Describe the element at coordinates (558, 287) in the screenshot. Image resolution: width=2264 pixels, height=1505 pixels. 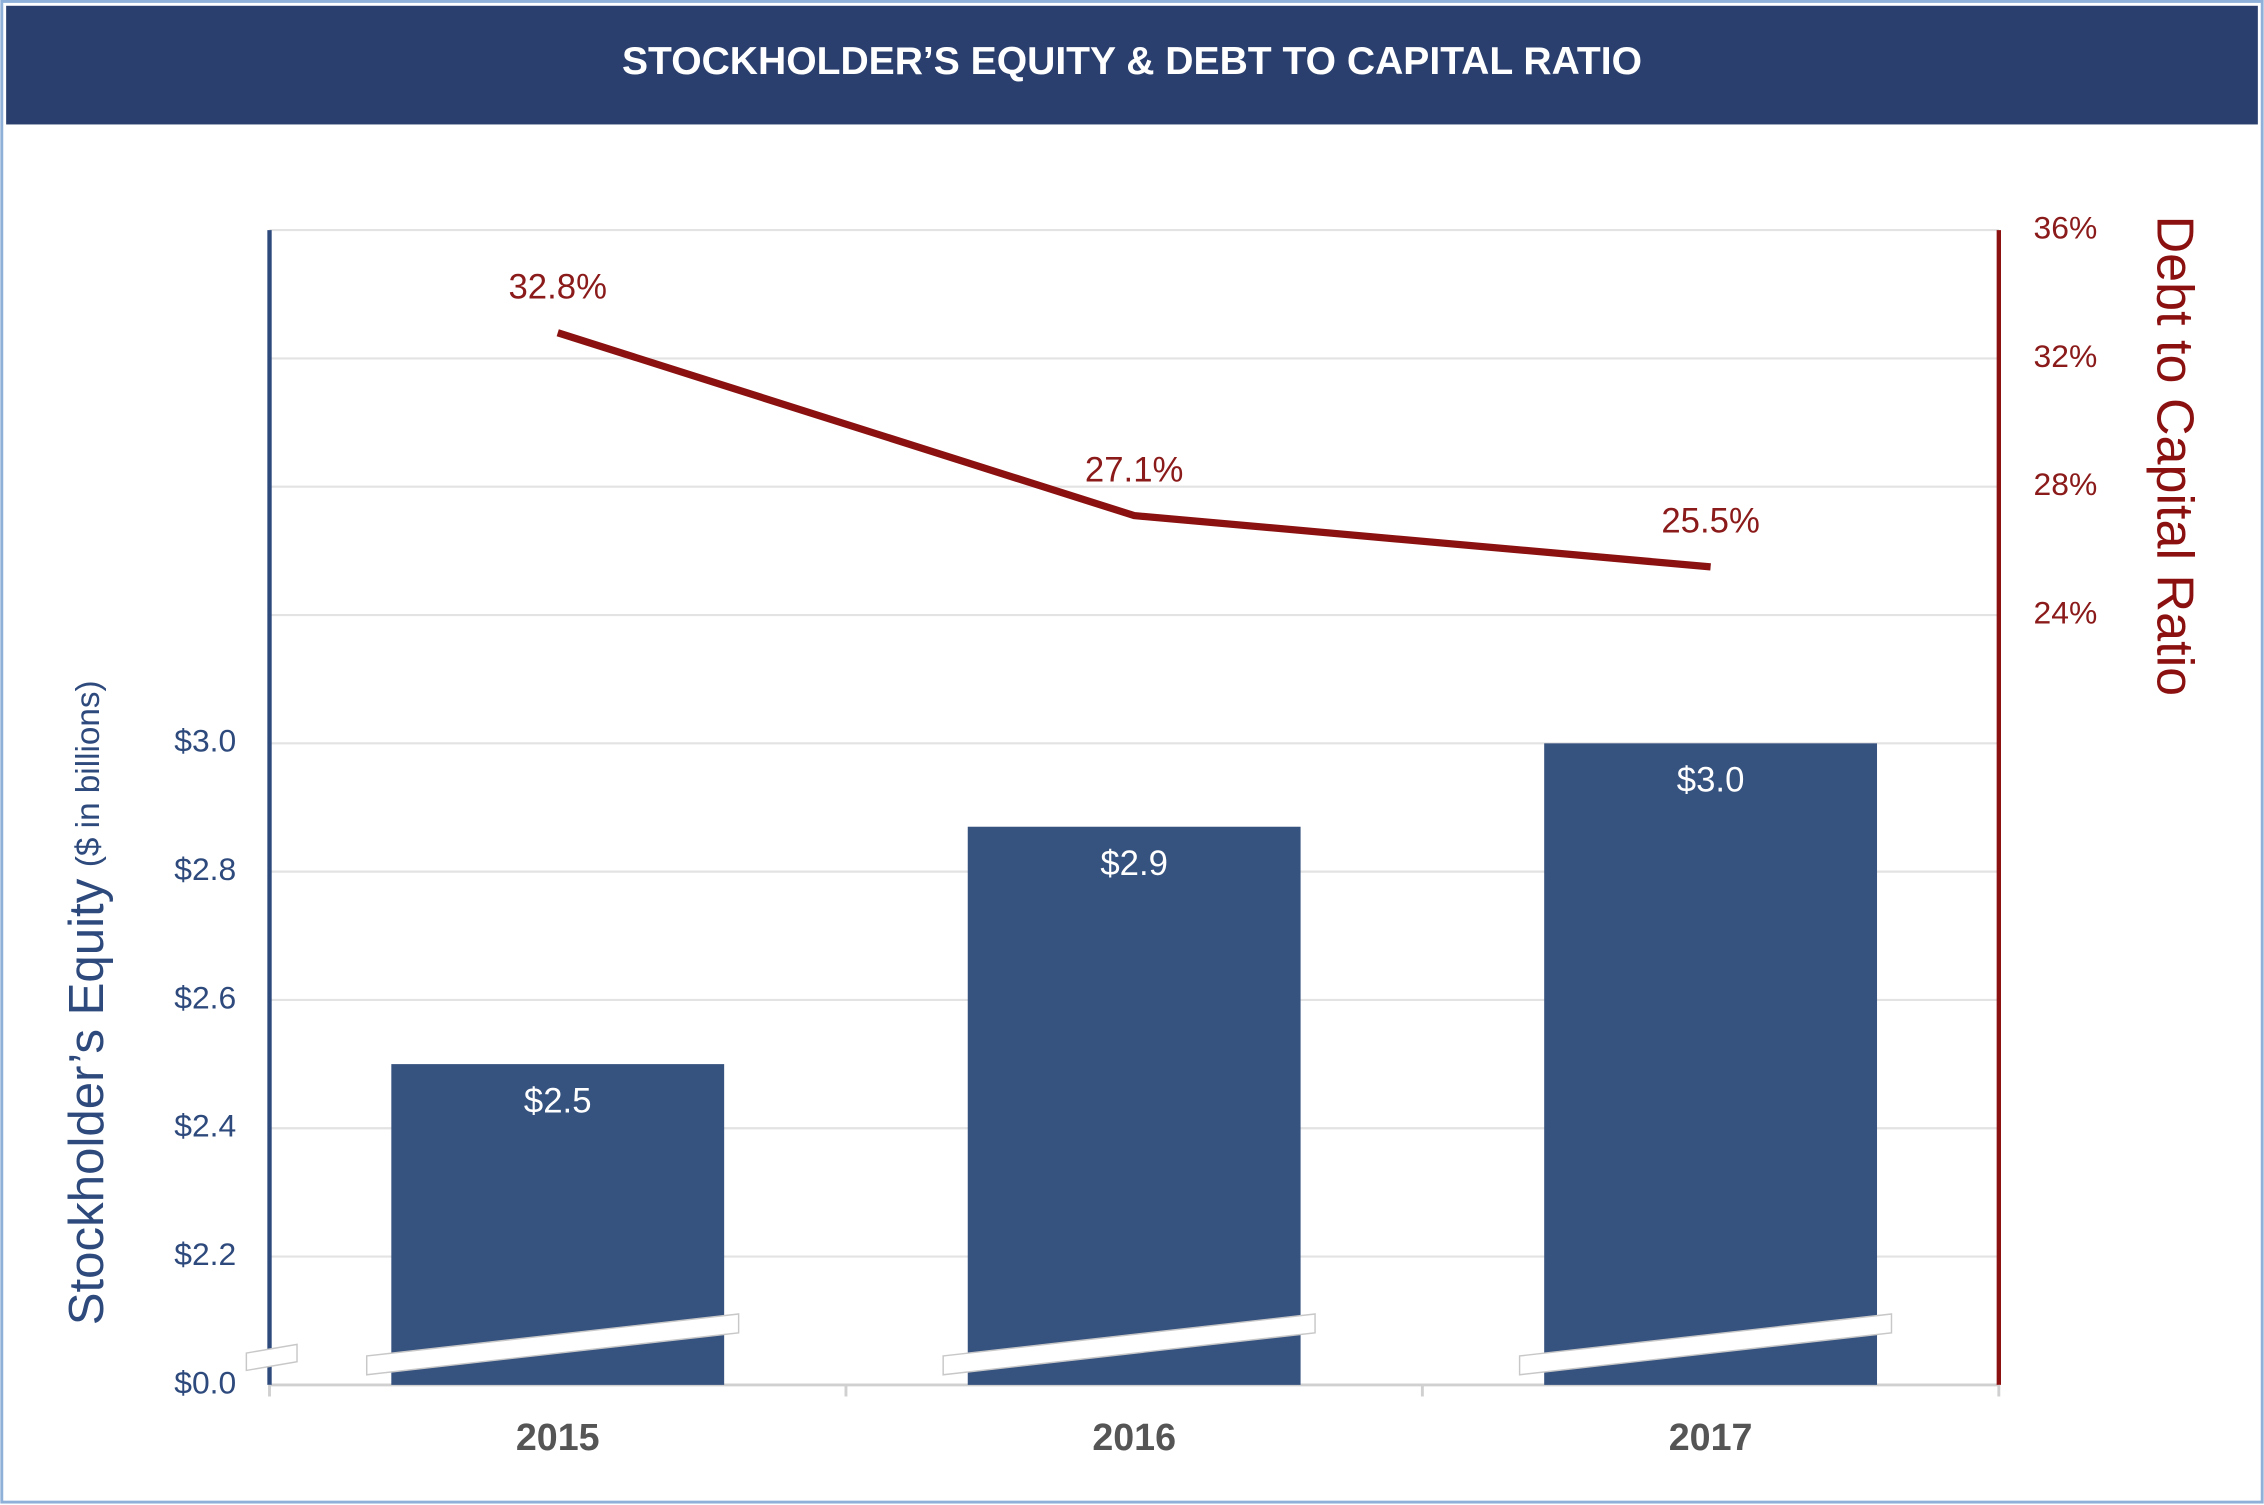
I see `line-value-label: 32.8%` at that location.